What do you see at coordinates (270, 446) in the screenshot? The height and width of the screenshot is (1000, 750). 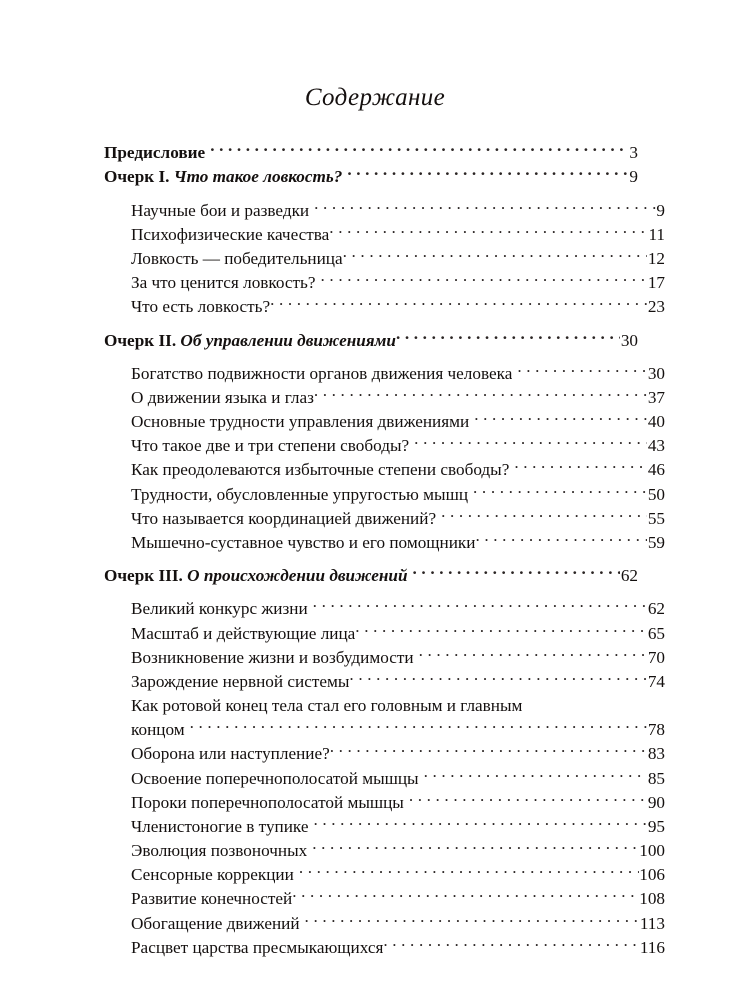 I see `toc-entry-label: Что такое две и три степени свободы?` at bounding box center [270, 446].